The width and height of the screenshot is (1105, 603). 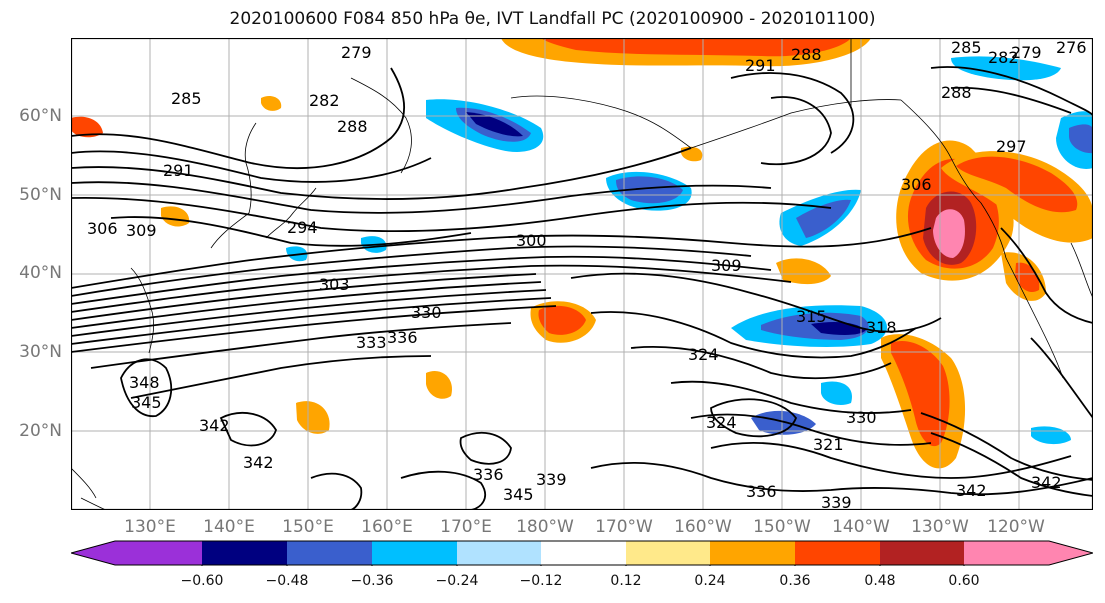 I want to click on colorbar-extend-low, so click(x=136, y=553).